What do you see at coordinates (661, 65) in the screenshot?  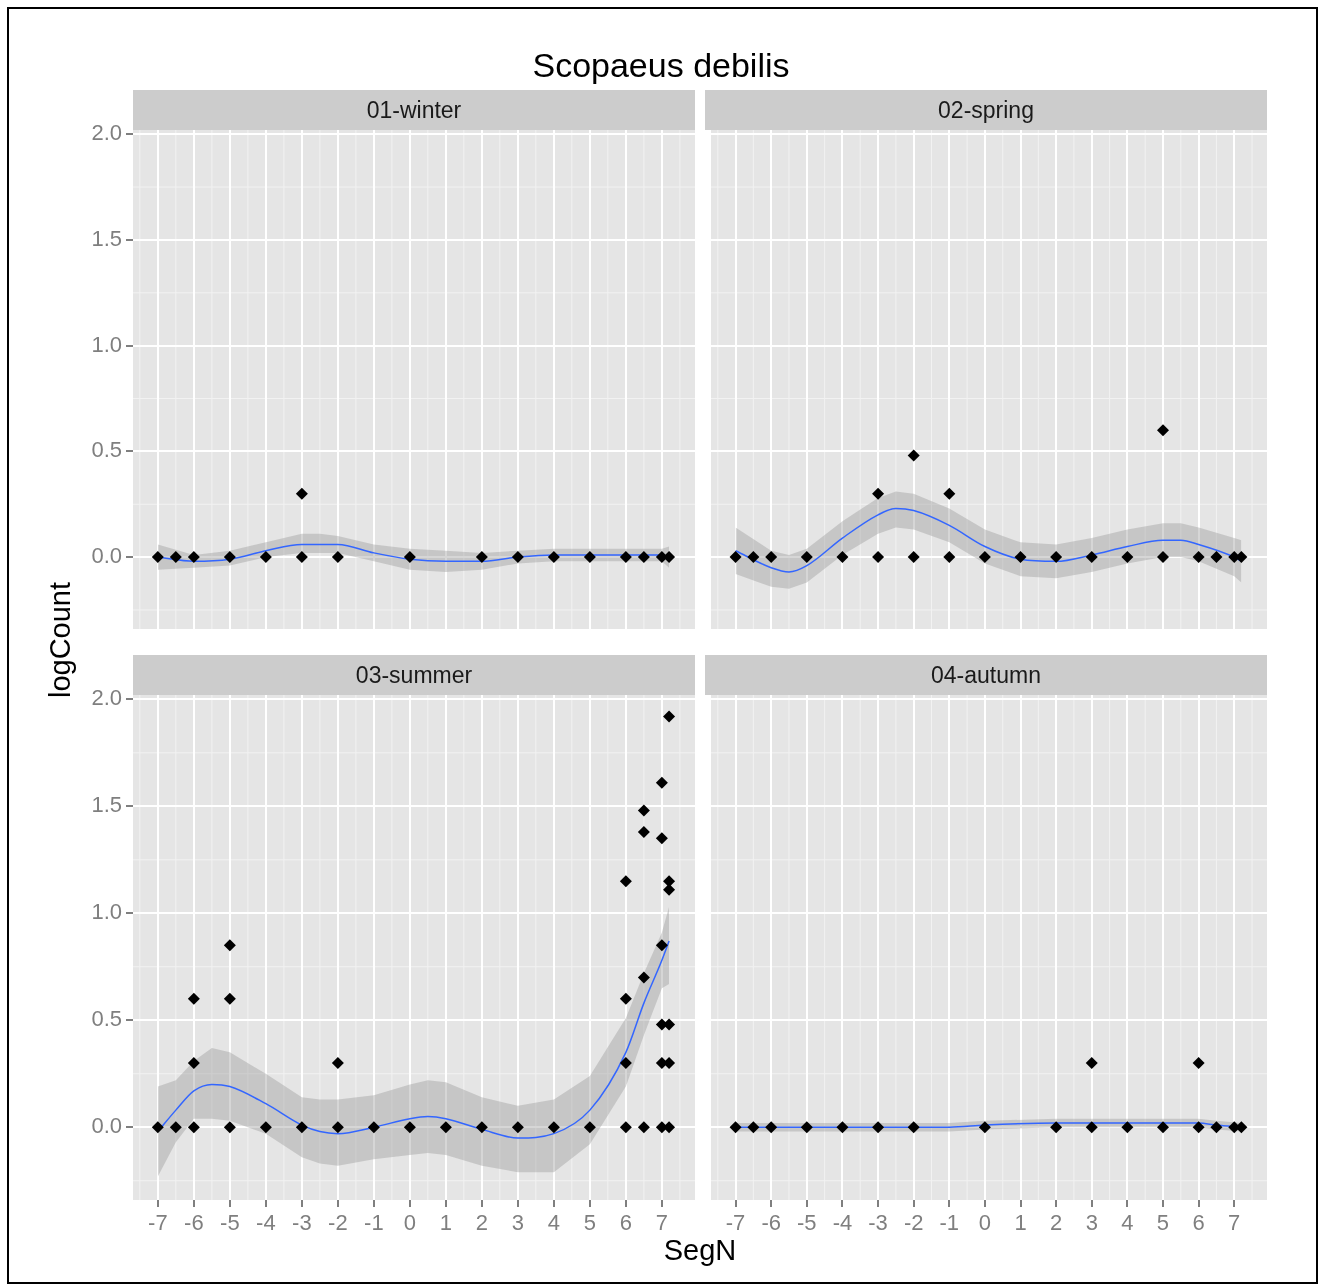 I see `chart-title: Scopaeus debilis` at bounding box center [661, 65].